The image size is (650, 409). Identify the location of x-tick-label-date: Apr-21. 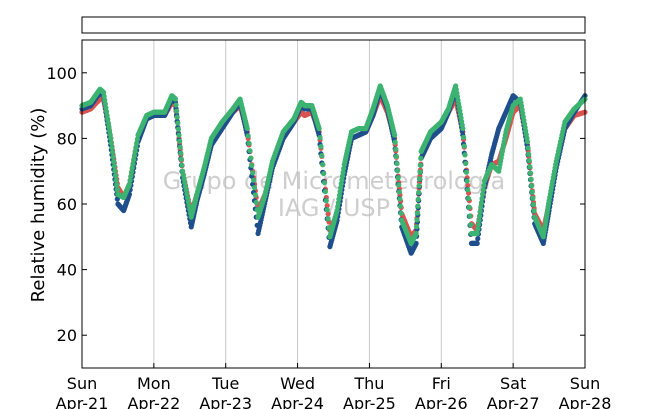
(82, 401).